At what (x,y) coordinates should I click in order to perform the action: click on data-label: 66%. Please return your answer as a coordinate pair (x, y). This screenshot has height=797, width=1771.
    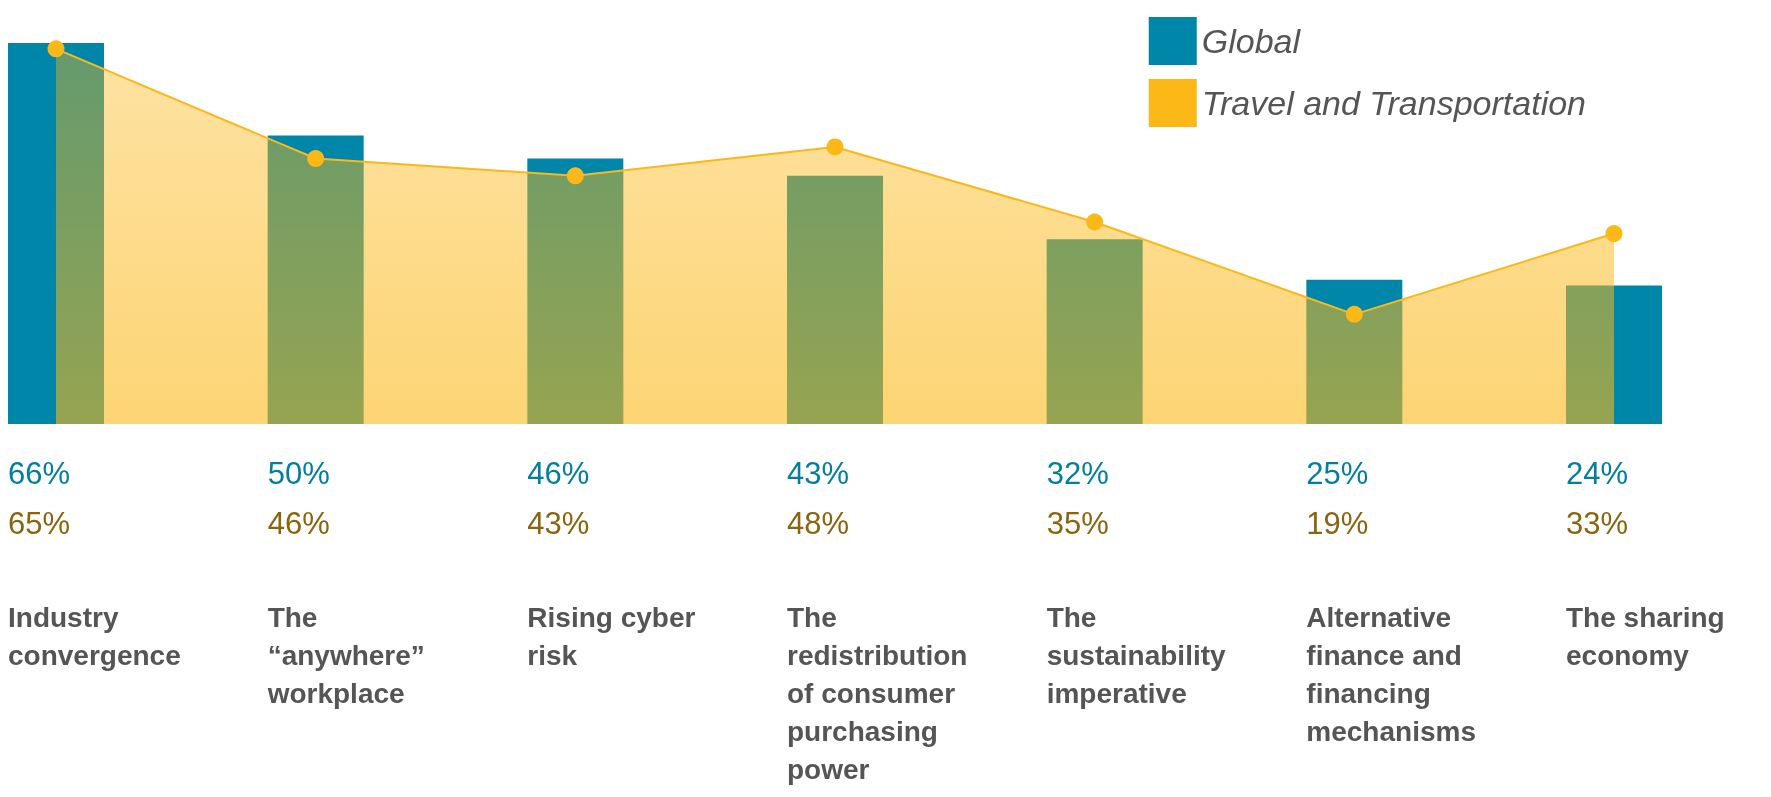
    Looking at the image, I should click on (39, 473).